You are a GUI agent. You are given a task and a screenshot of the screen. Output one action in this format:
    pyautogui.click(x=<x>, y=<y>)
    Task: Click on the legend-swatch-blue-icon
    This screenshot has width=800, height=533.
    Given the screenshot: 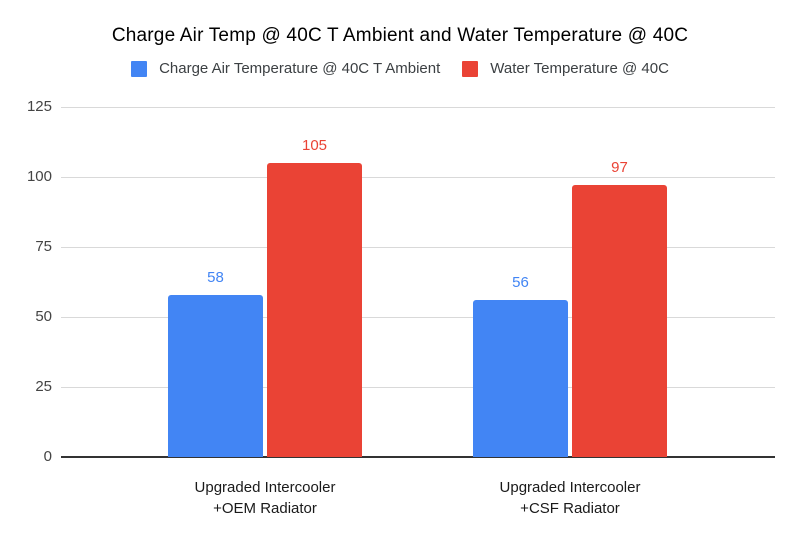 What is the action you would take?
    pyautogui.click(x=139, y=68)
    